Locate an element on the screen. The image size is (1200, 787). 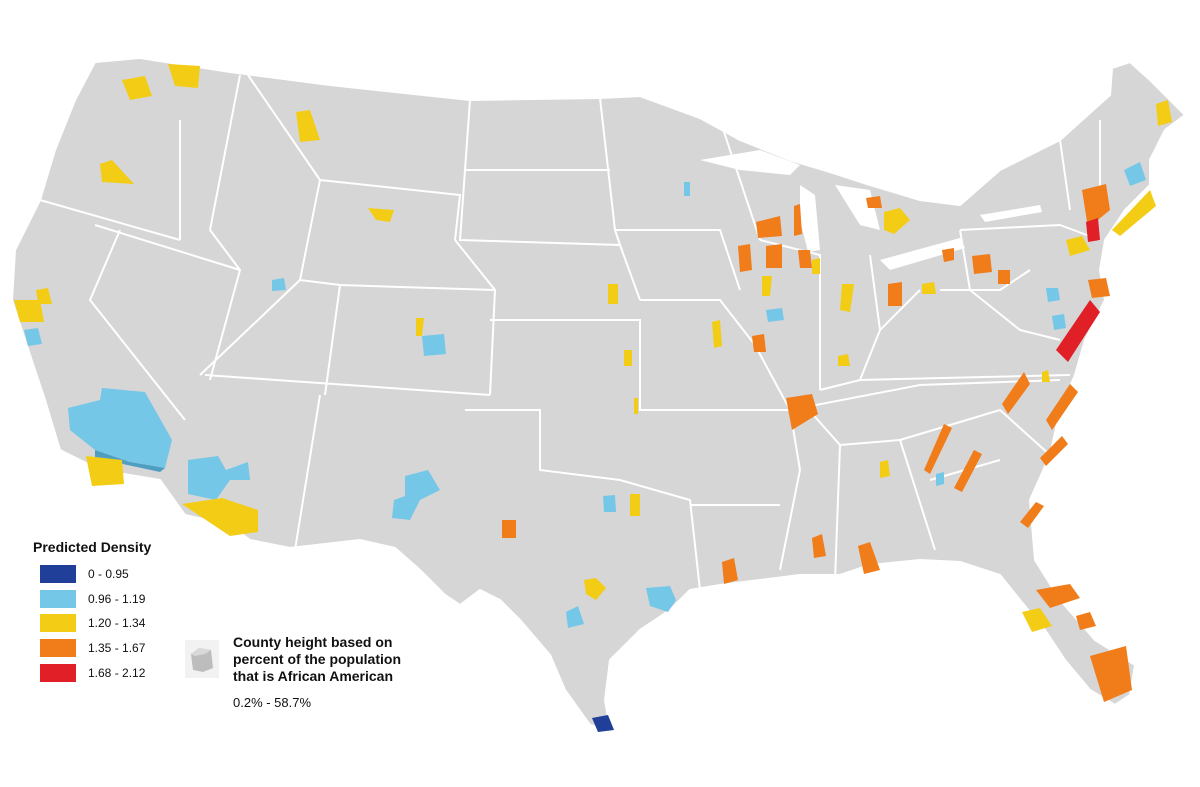
height-legend-line: that is African American is located at coordinates (313, 676).